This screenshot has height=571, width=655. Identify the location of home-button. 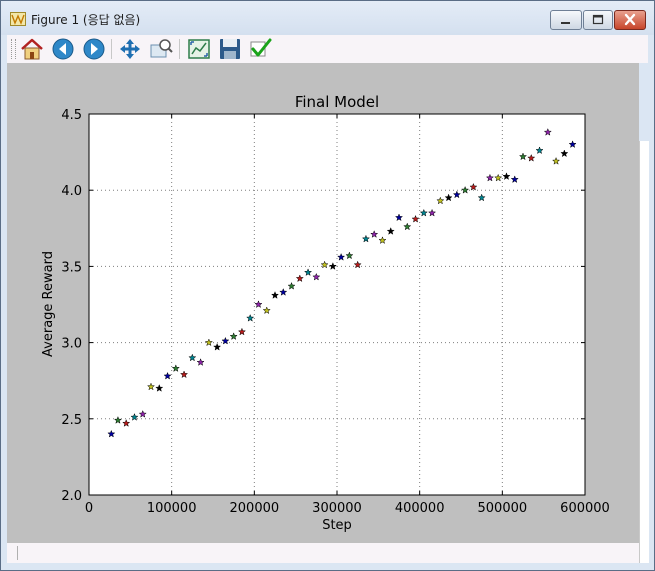
(32, 49).